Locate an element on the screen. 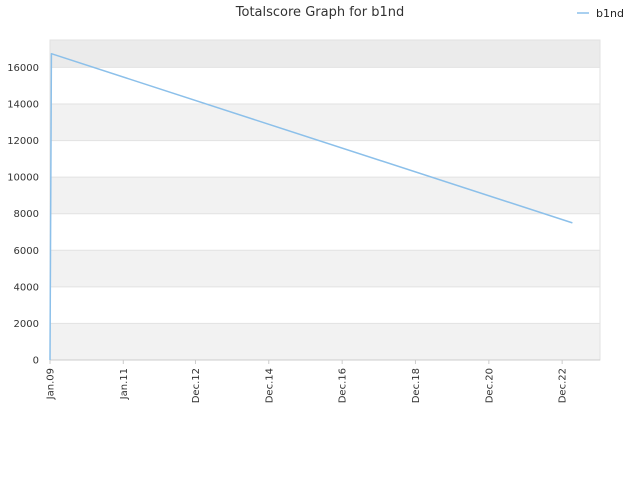  legend: b1nd is located at coordinates (600, 13).